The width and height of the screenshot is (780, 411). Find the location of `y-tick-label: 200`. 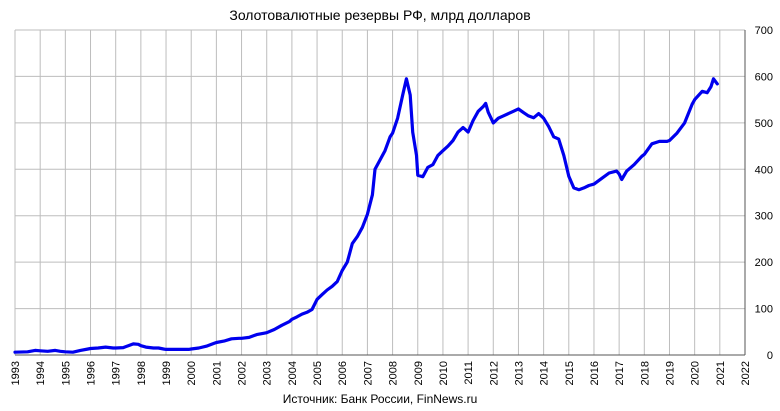

y-tick-label: 200 is located at coordinates (764, 263).